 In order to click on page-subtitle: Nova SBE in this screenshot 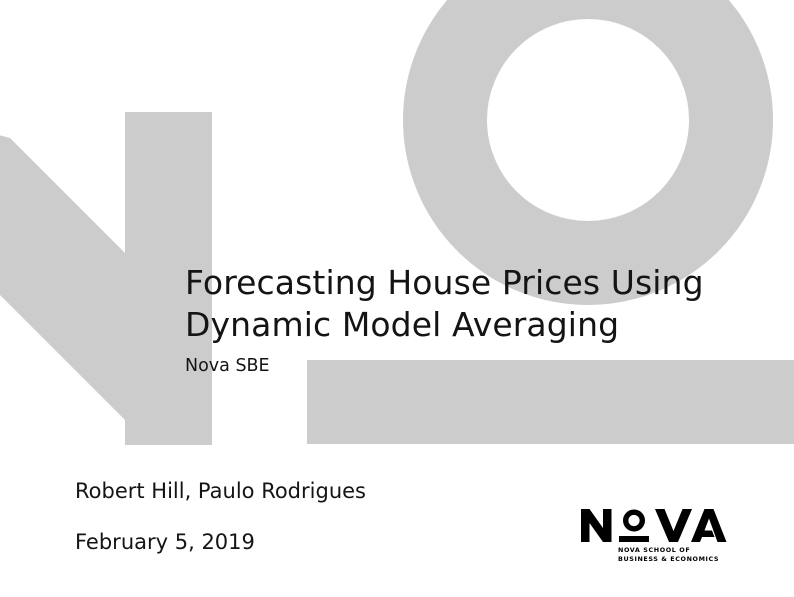, I will do `click(227, 366)`.